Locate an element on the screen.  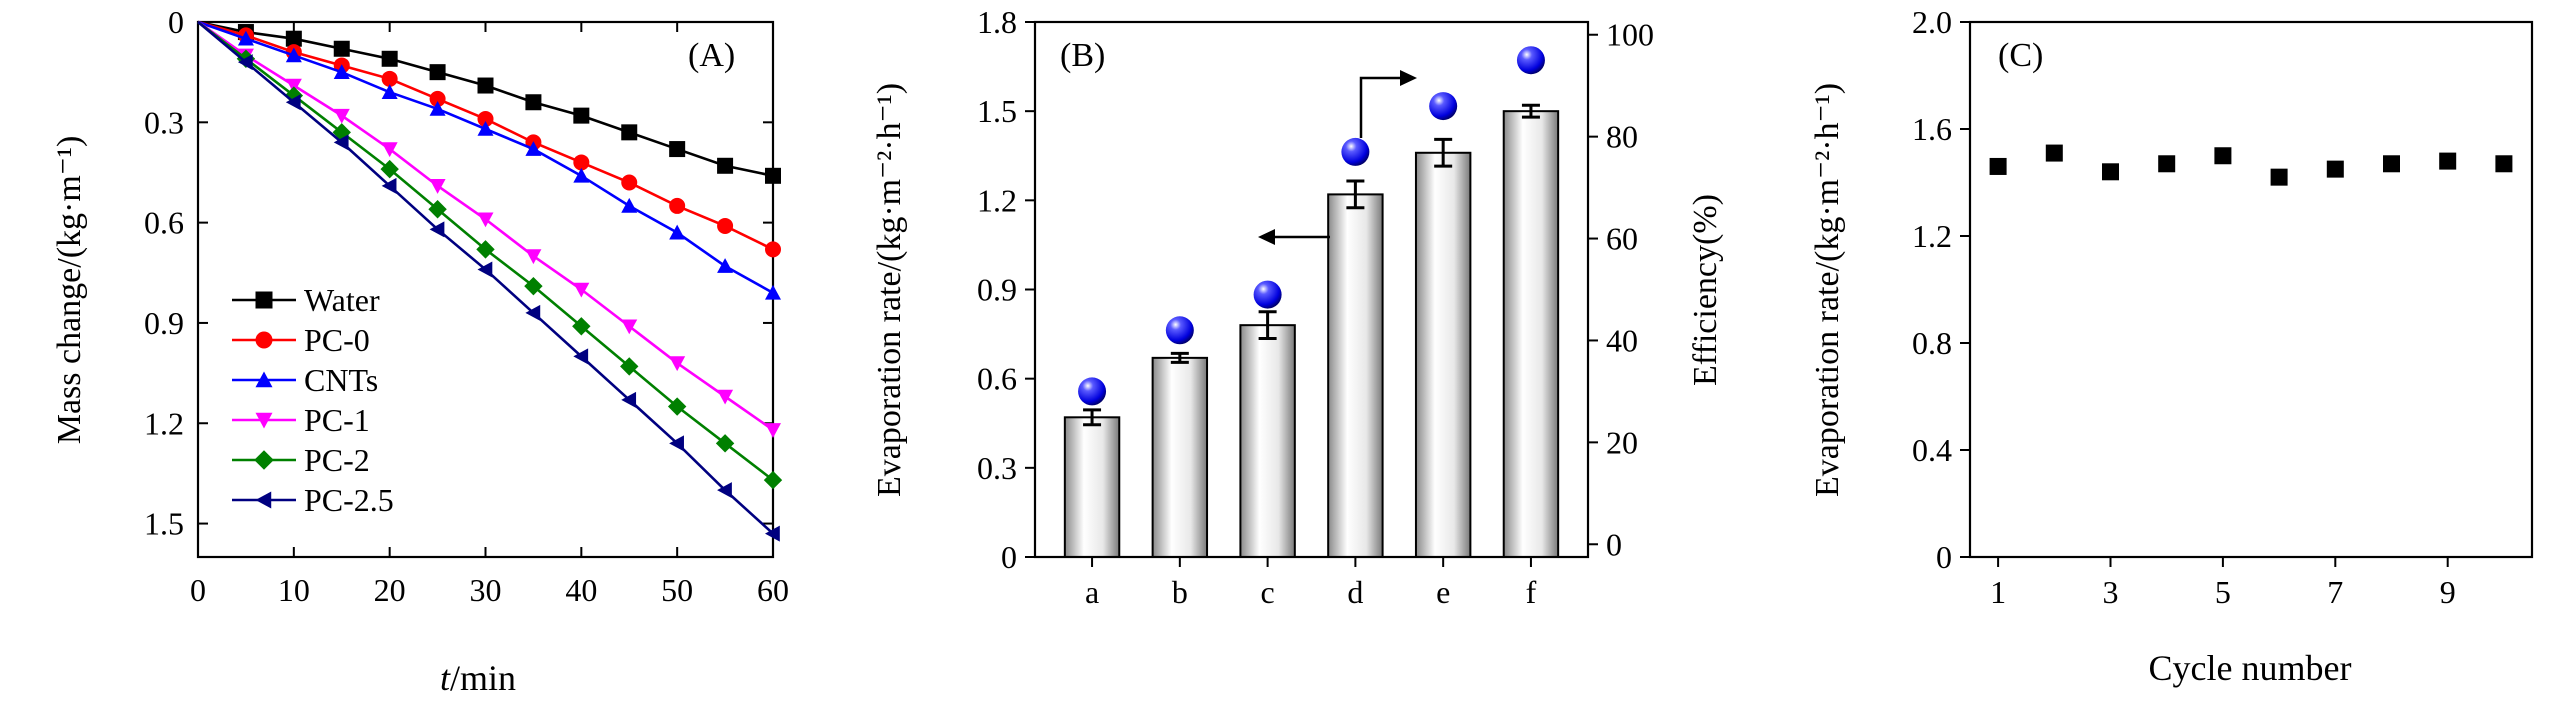
panel-c-y-tick-label: 1.6 is located at coordinates (1932, 129).